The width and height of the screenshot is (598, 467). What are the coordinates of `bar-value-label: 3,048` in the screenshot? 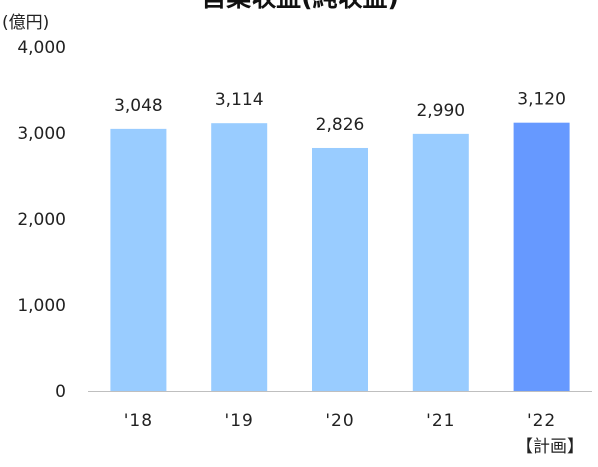 It's located at (138, 106).